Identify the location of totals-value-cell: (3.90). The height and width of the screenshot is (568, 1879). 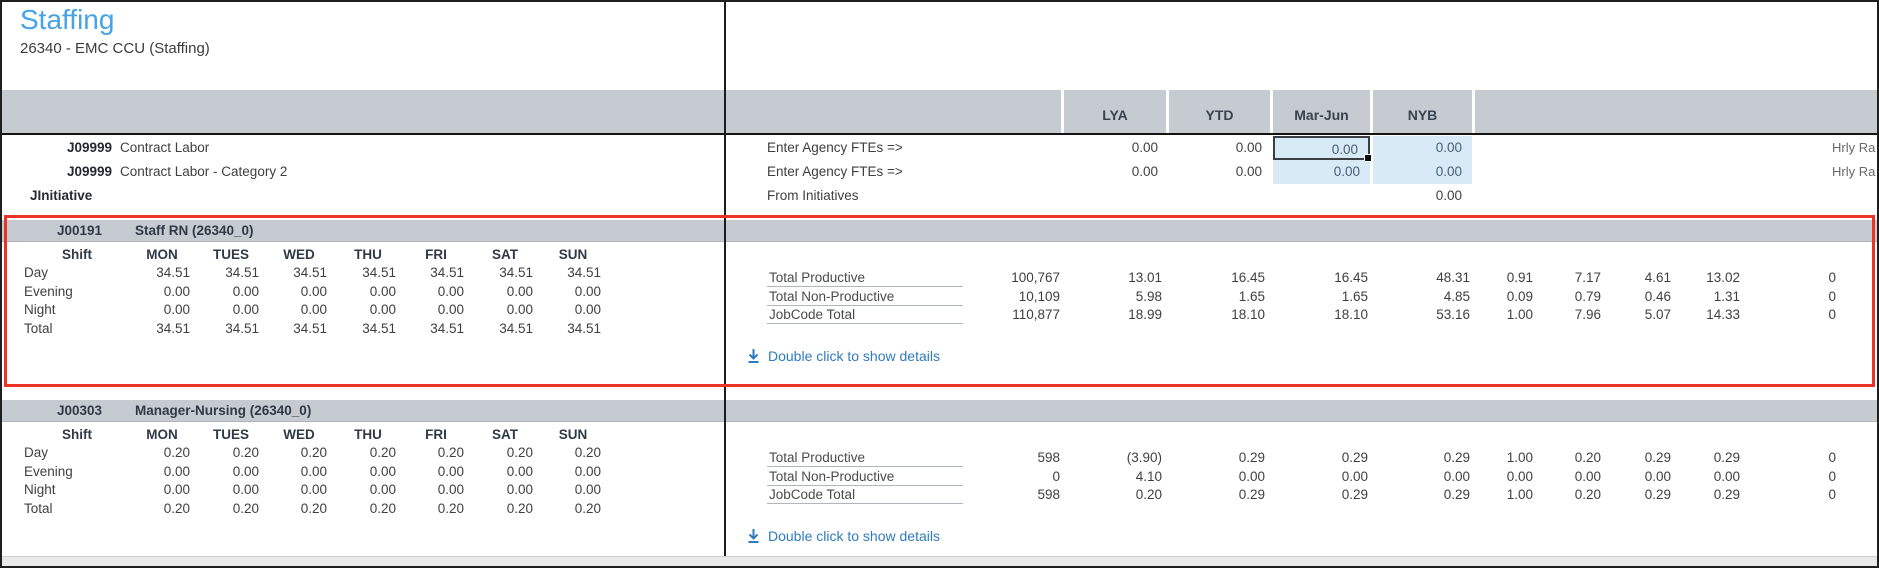
(1144, 457).